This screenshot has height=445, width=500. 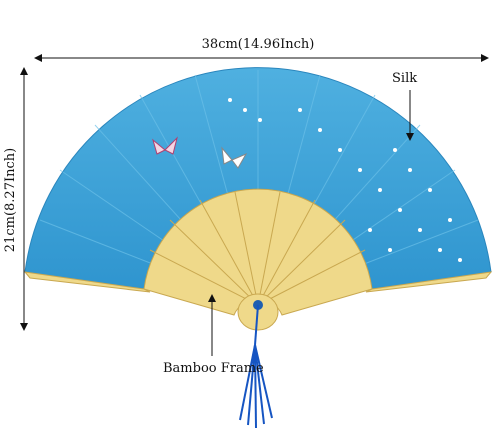 What do you see at coordinates (213, 368) in the screenshot?
I see `frame-label: Bamboo Frame` at bounding box center [213, 368].